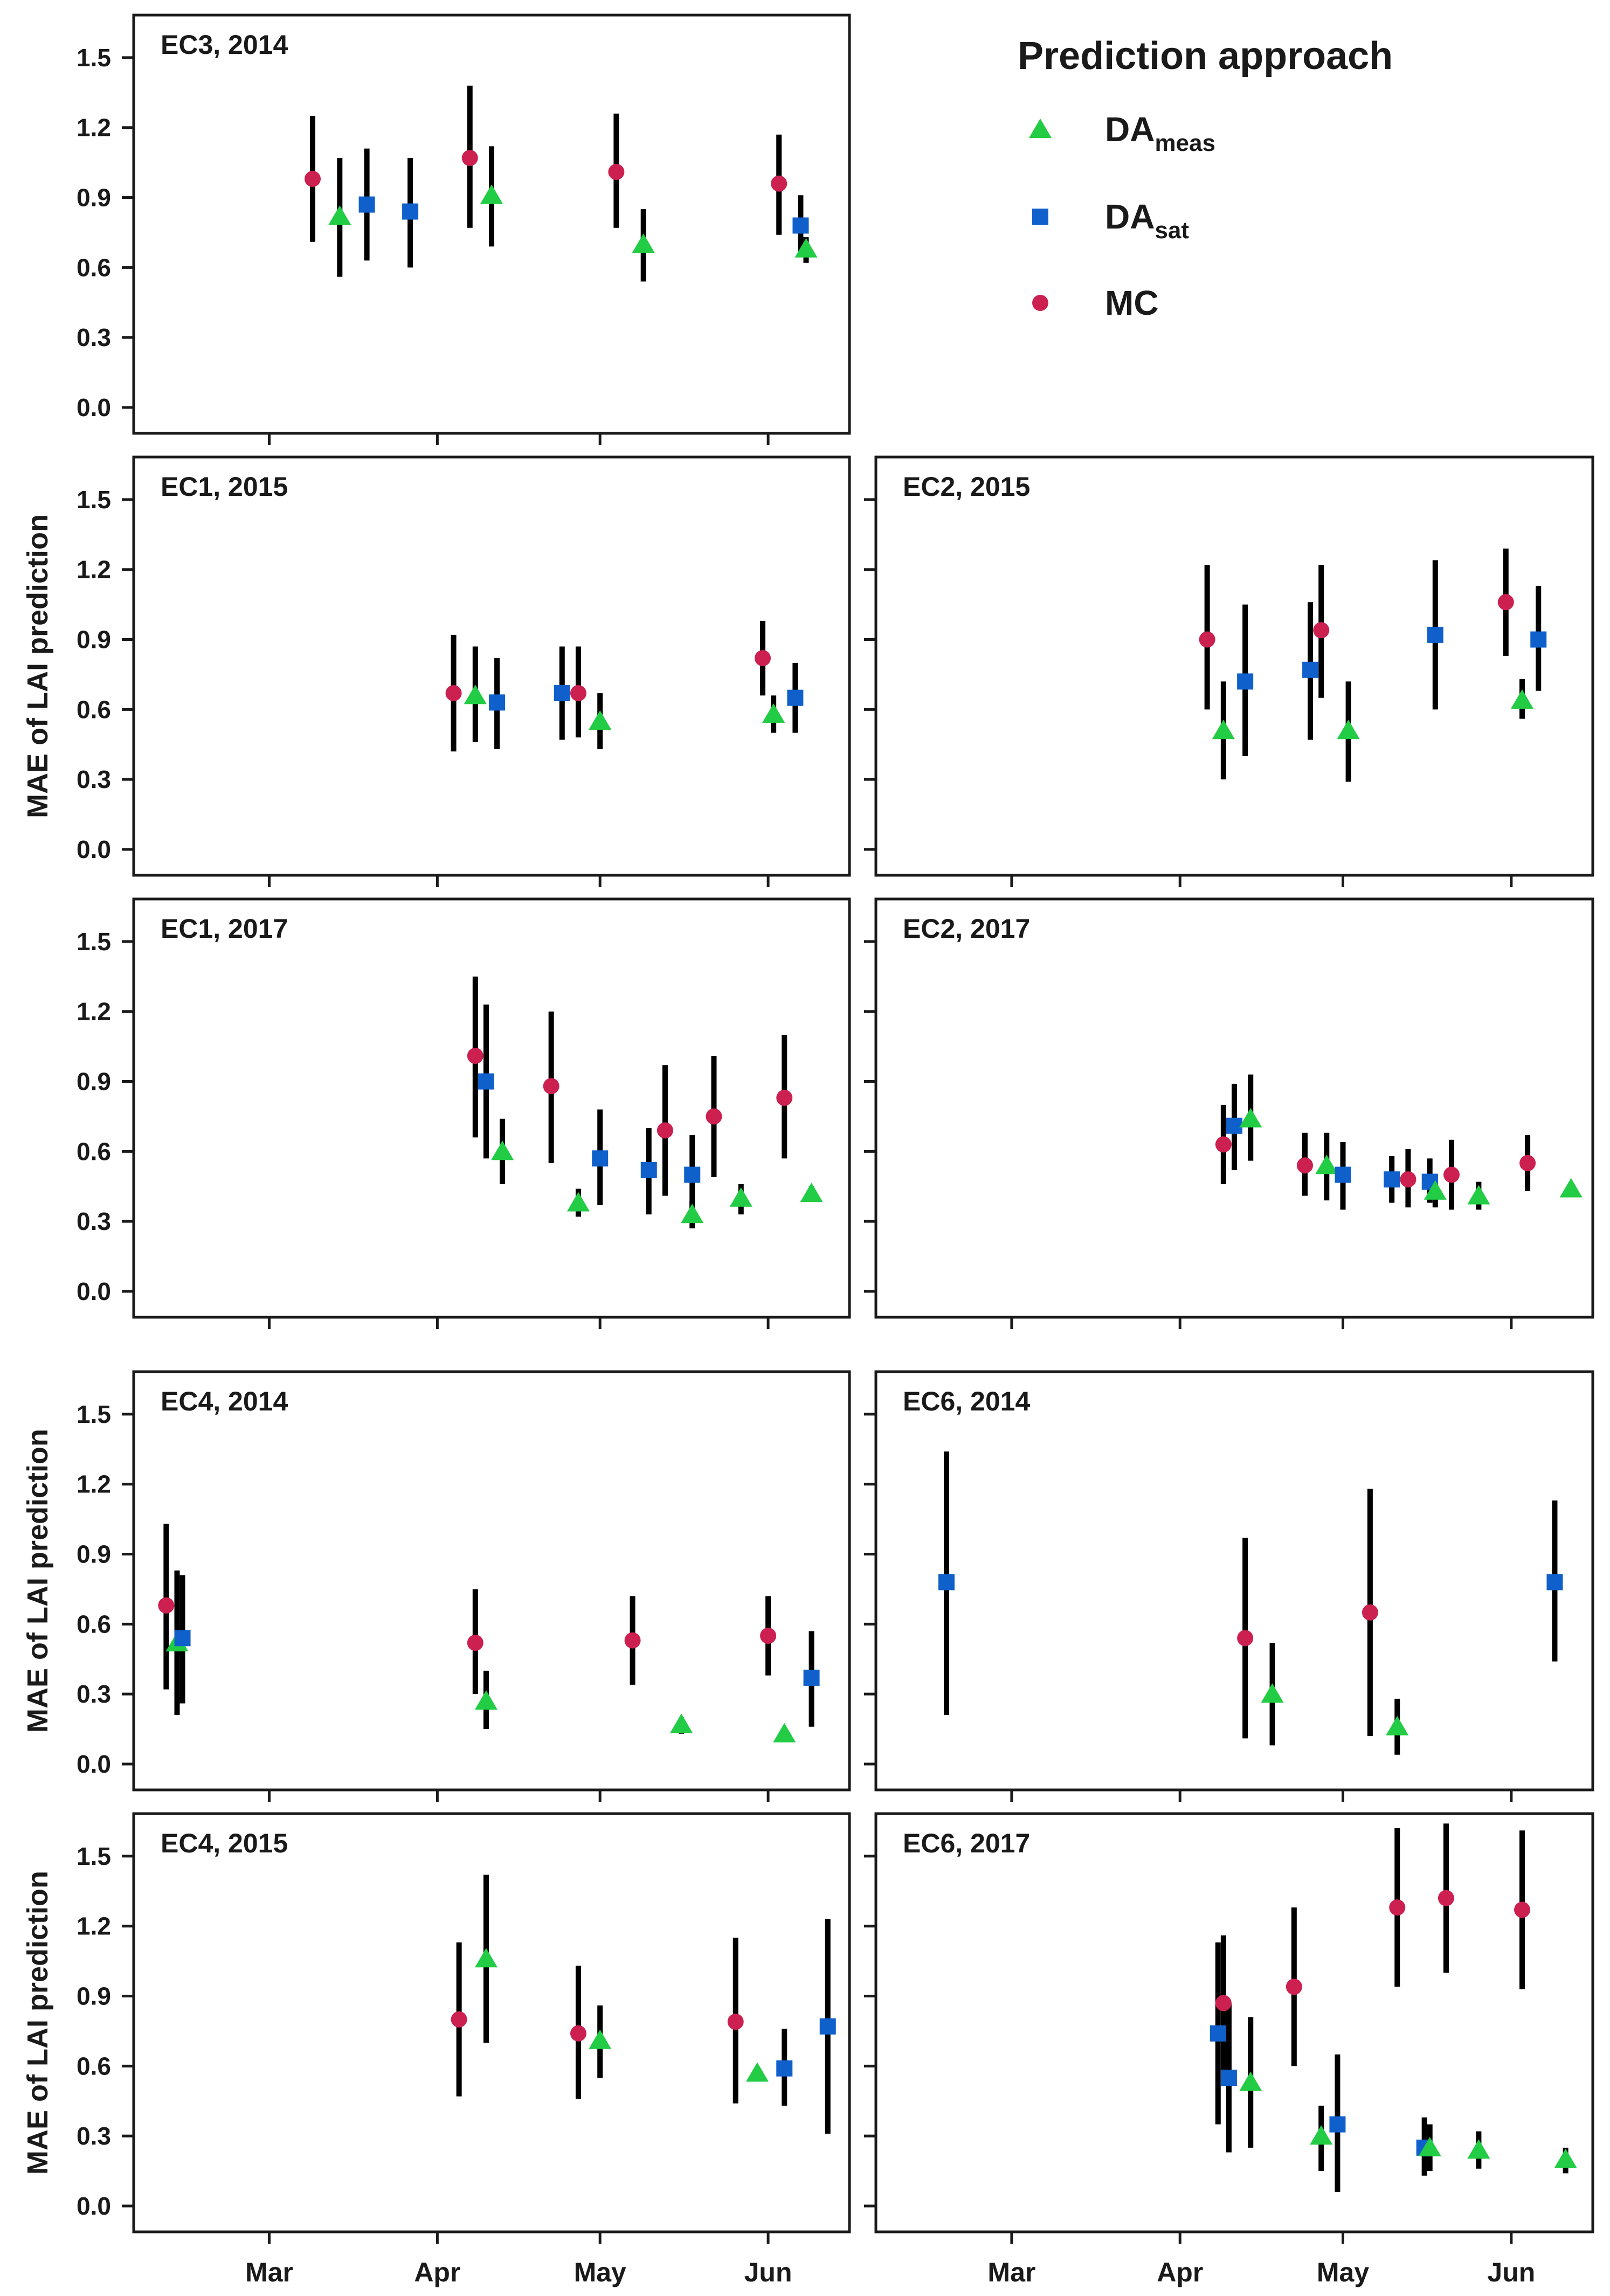 This screenshot has height=2296, width=1610. What do you see at coordinates (224, 45) in the screenshot?
I see `panel-title: EC3, 2014` at bounding box center [224, 45].